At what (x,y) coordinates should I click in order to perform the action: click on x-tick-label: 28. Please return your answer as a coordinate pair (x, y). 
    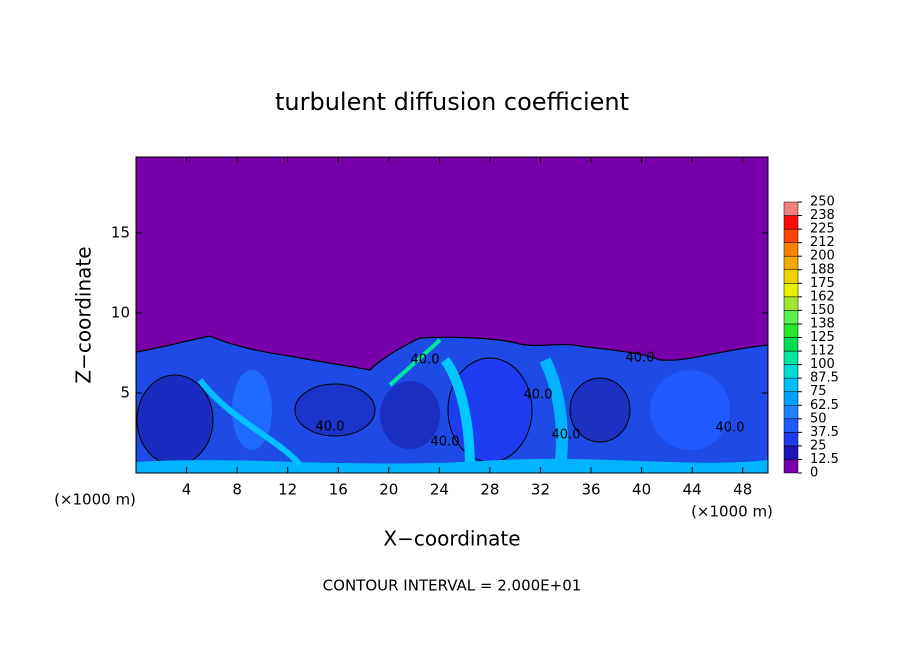
    Looking at the image, I should click on (489, 490).